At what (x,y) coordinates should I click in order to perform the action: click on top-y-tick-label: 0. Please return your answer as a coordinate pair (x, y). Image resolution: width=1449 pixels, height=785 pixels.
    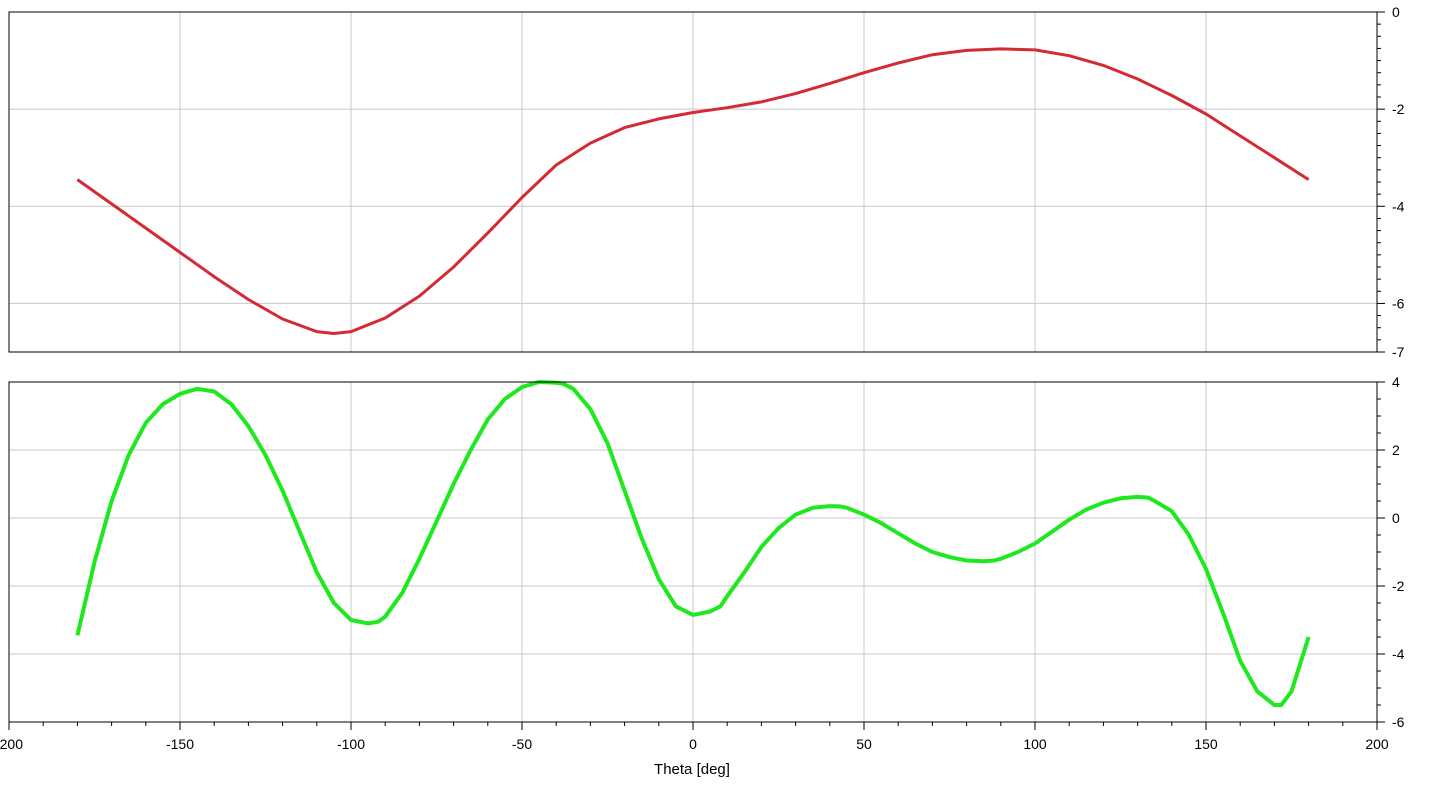
    Looking at the image, I should click on (1396, 12).